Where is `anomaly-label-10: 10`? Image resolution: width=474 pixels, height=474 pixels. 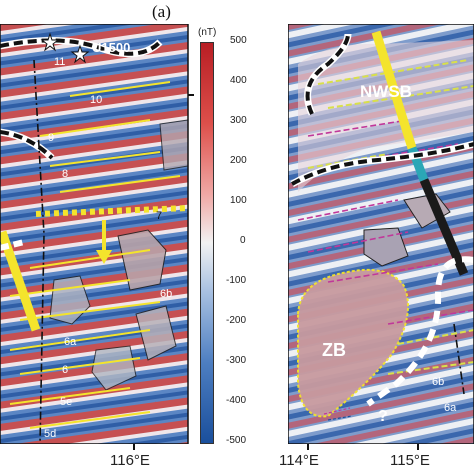 anomaly-label-10: 10 is located at coordinates (96, 100).